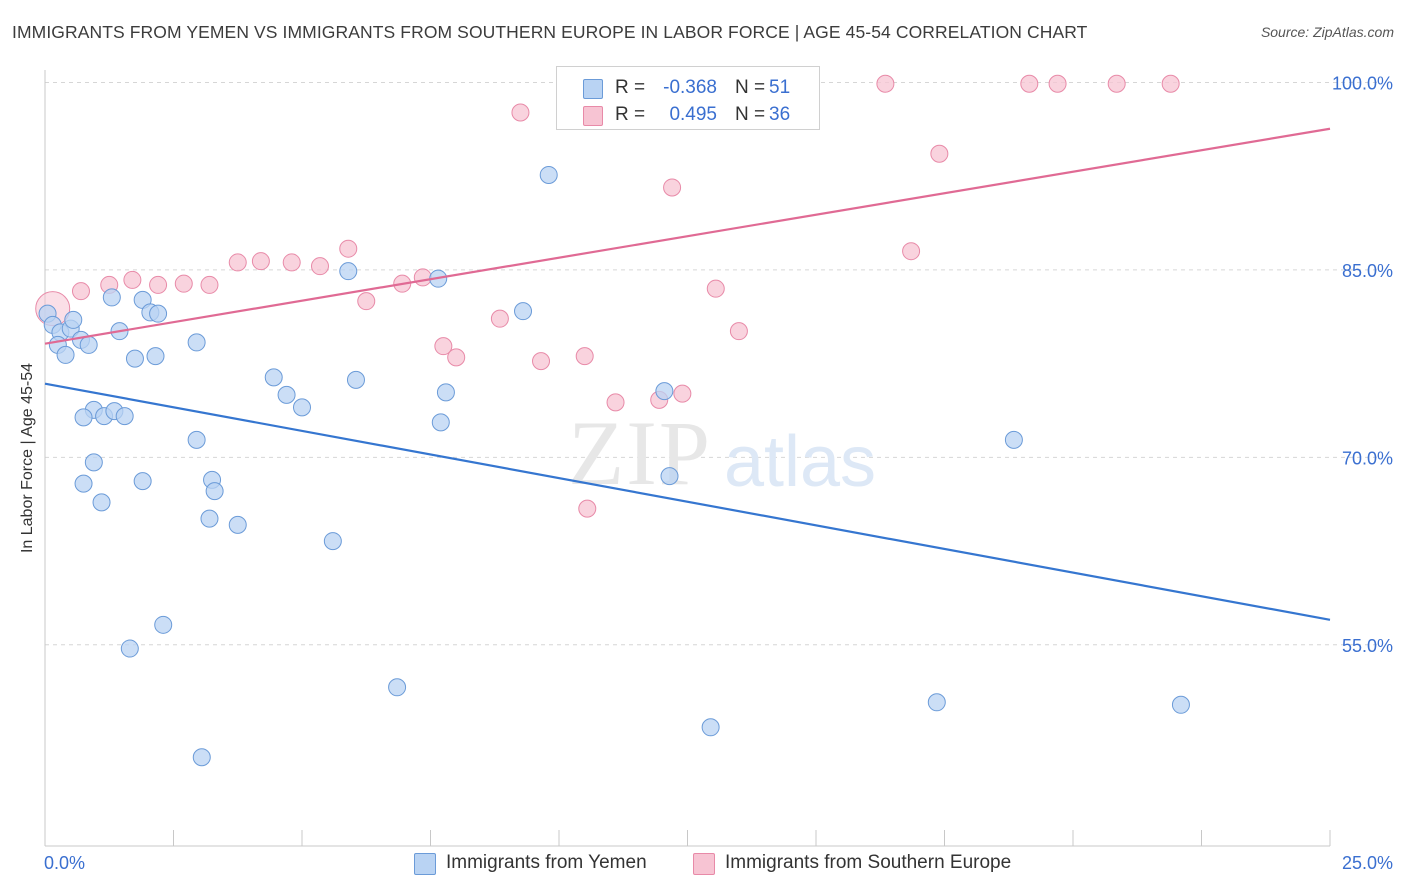 The width and height of the screenshot is (1406, 892). Describe the element at coordinates (27, 458) in the screenshot. I see `y-axis-label: In Labor Force | Age 45-54` at that location.